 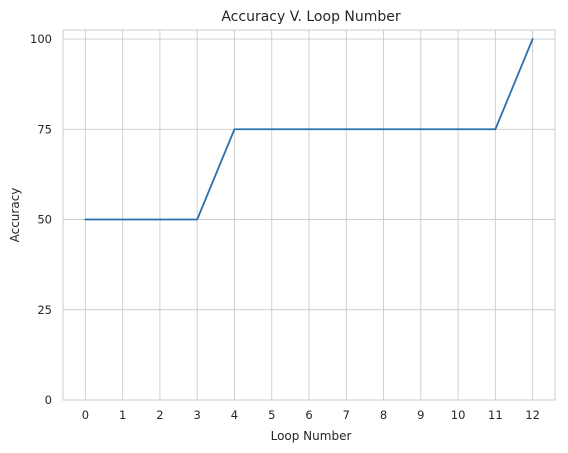 I want to click on x-tick-label: 2, so click(x=159, y=415).